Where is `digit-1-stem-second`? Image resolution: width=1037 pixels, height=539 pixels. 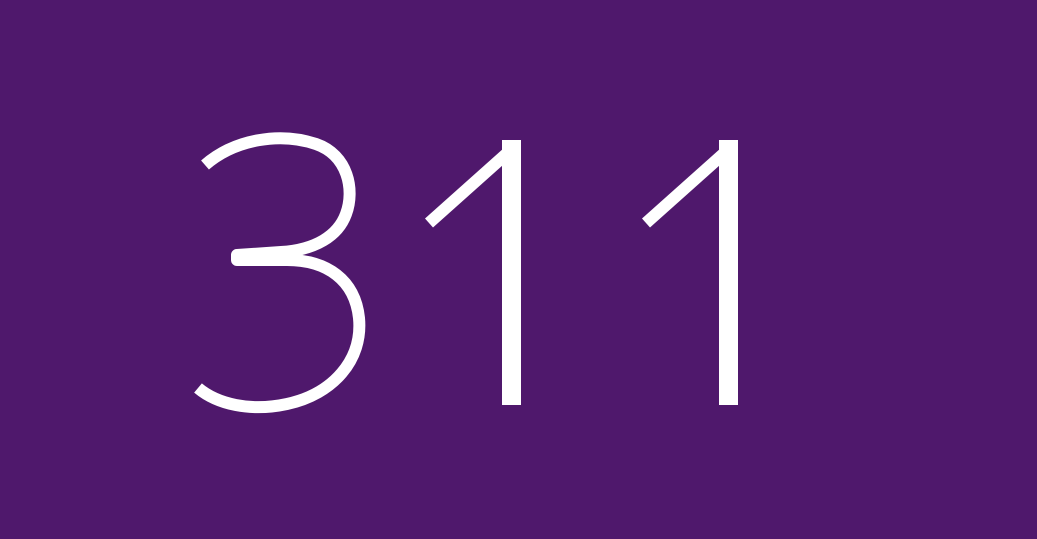 digit-1-stem-second is located at coordinates (728, 272).